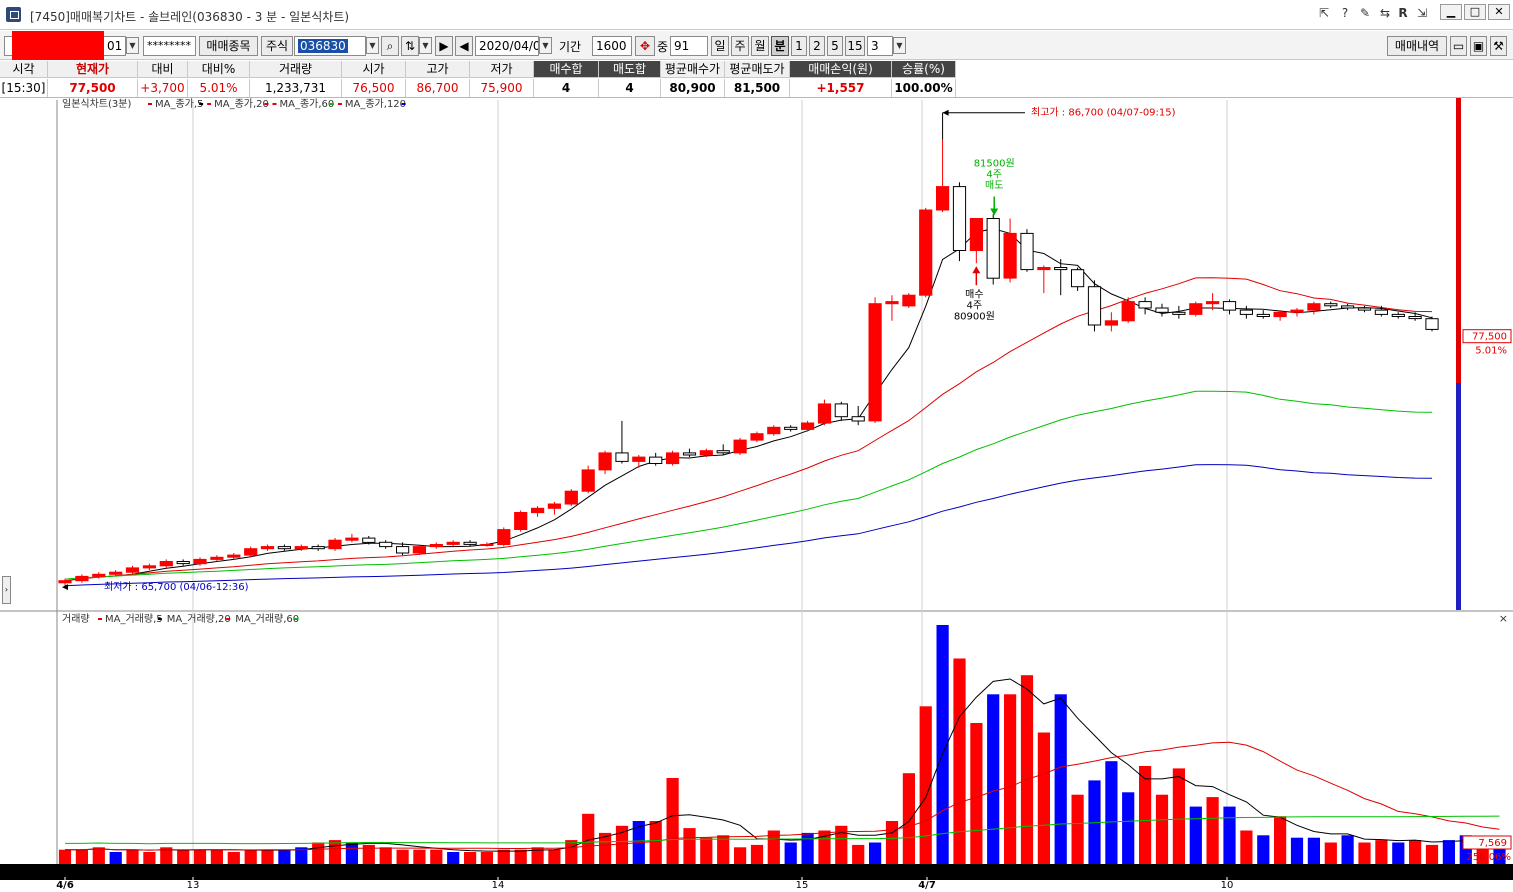  I want to click on r-icon: R, so click(1403, 13).